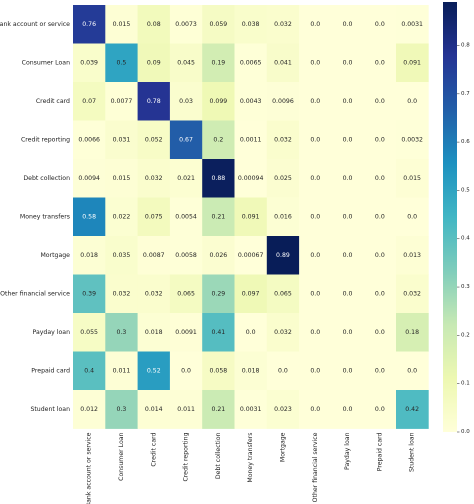  Describe the element at coordinates (186, 216) in the screenshot. I see `cell-value-label: 0.0054` at that location.